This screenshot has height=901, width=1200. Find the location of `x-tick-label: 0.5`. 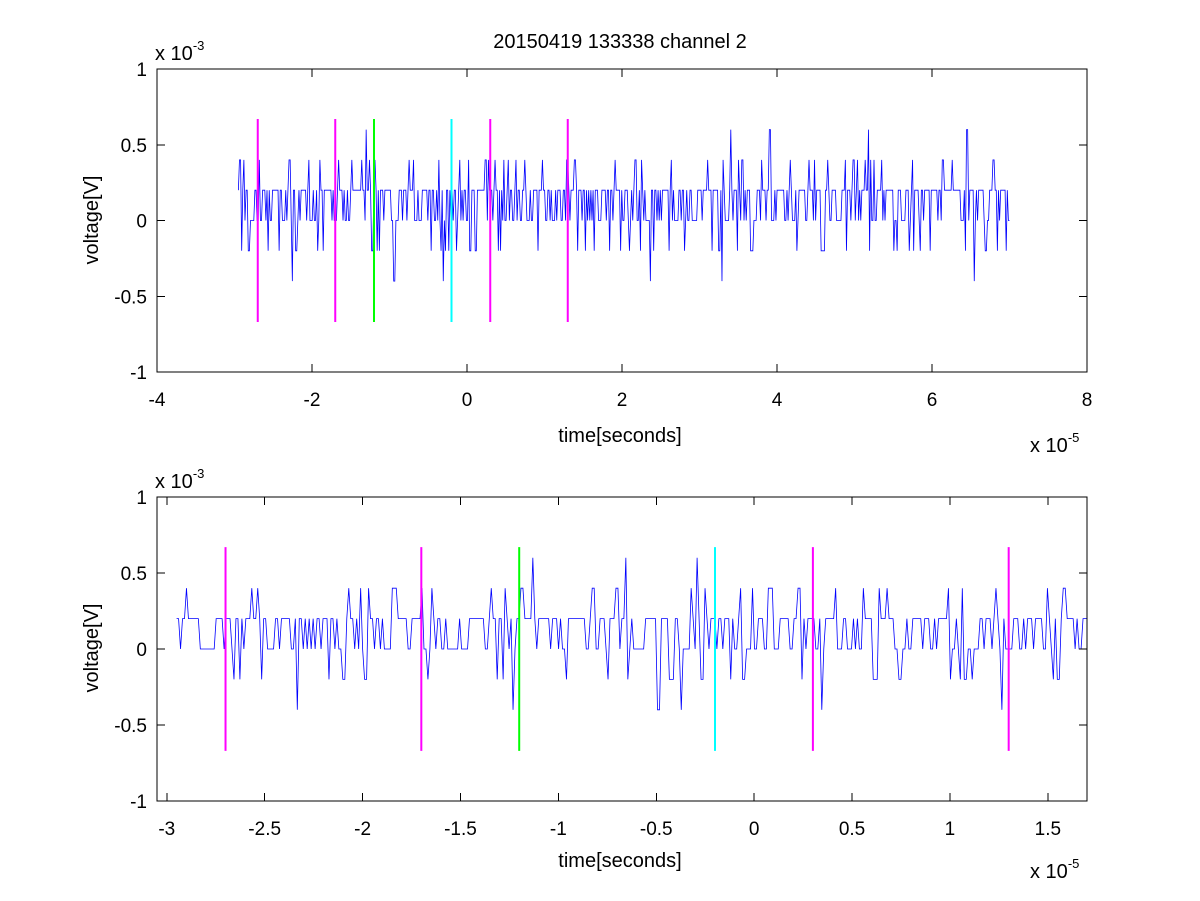

x-tick-label: 0.5 is located at coordinates (852, 829).